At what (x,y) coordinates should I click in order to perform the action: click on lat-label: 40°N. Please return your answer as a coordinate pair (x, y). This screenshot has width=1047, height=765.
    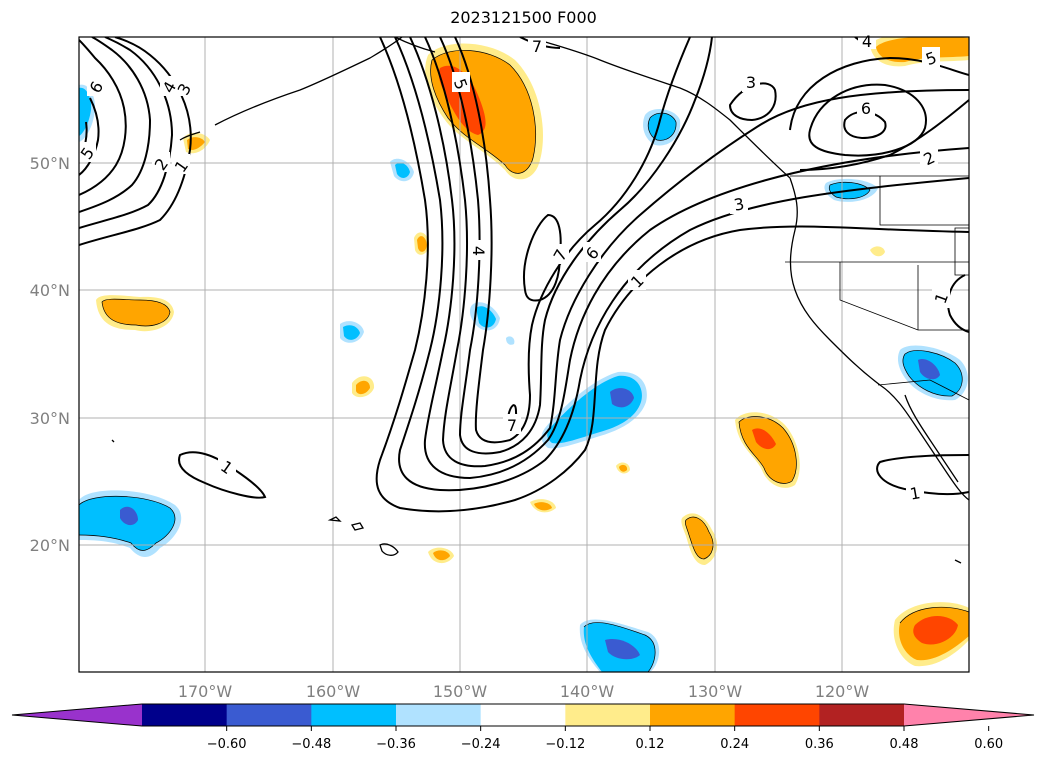
    Looking at the image, I should click on (50, 290).